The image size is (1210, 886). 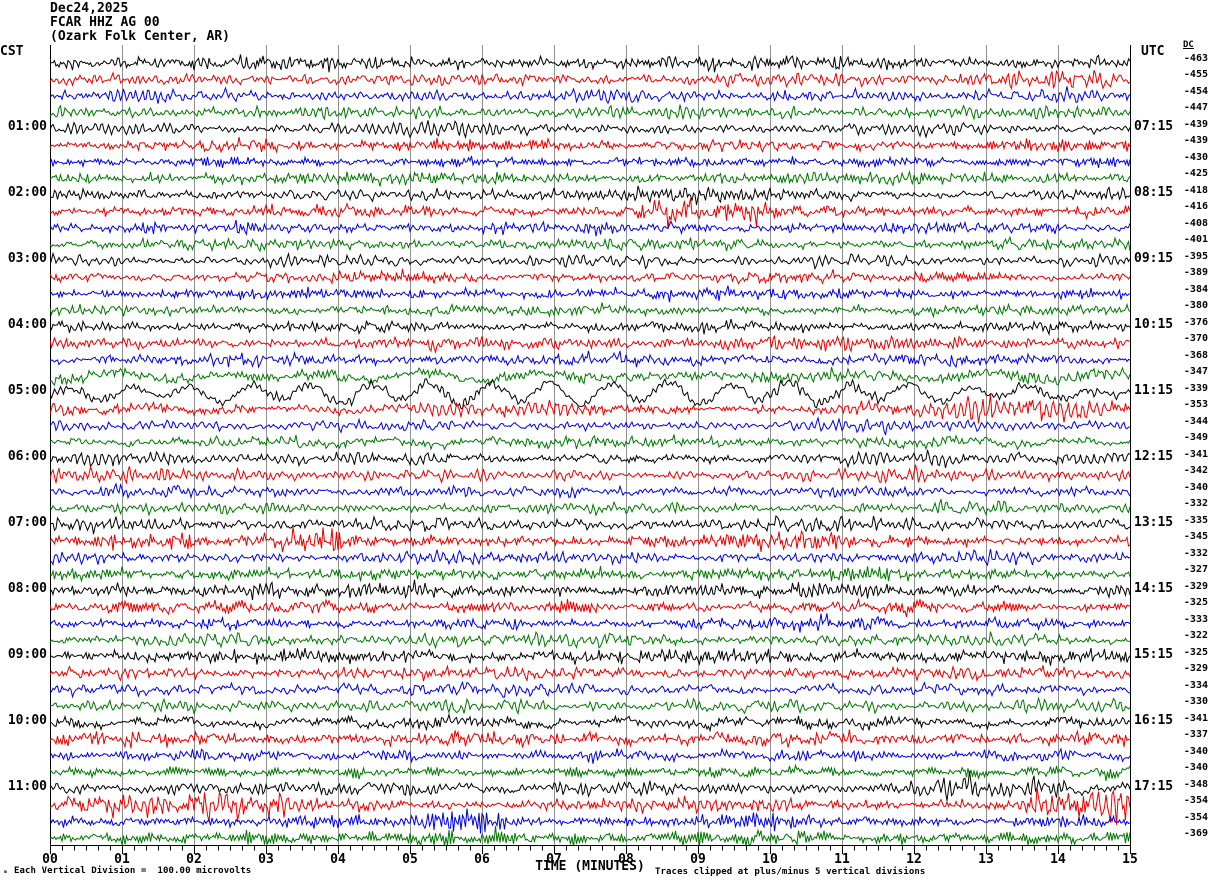 I want to click on dc-value-row-28: -335, so click(x=1195, y=520).